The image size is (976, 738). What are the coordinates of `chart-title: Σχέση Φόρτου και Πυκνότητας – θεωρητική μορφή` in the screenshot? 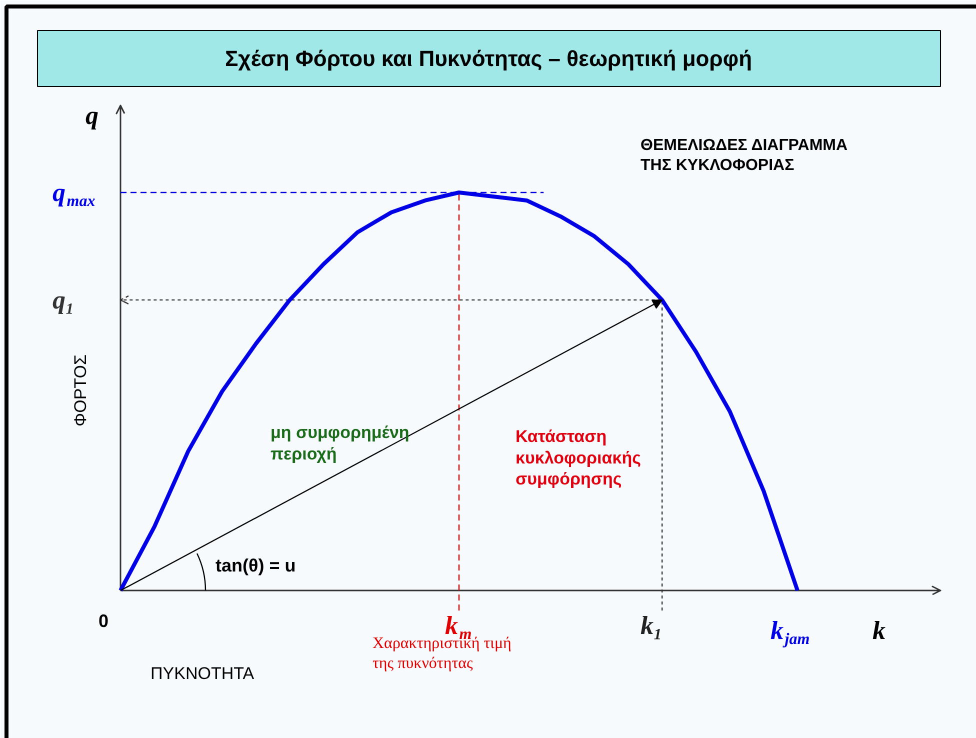 It's located at (488, 58).